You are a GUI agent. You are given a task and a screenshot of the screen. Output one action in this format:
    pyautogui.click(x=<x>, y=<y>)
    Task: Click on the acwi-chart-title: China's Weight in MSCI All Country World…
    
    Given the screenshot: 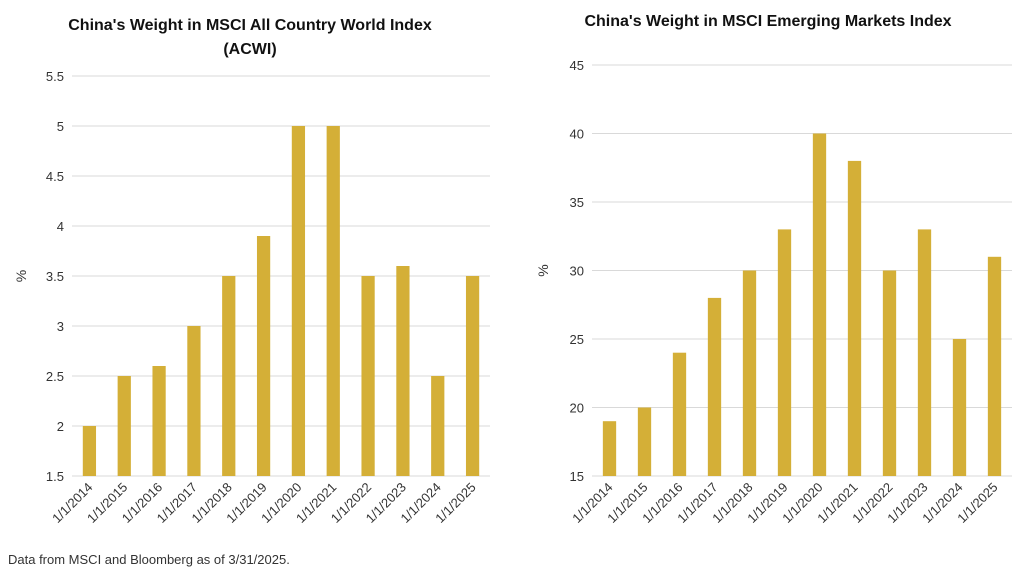 What is the action you would take?
    pyautogui.click(x=250, y=38)
    